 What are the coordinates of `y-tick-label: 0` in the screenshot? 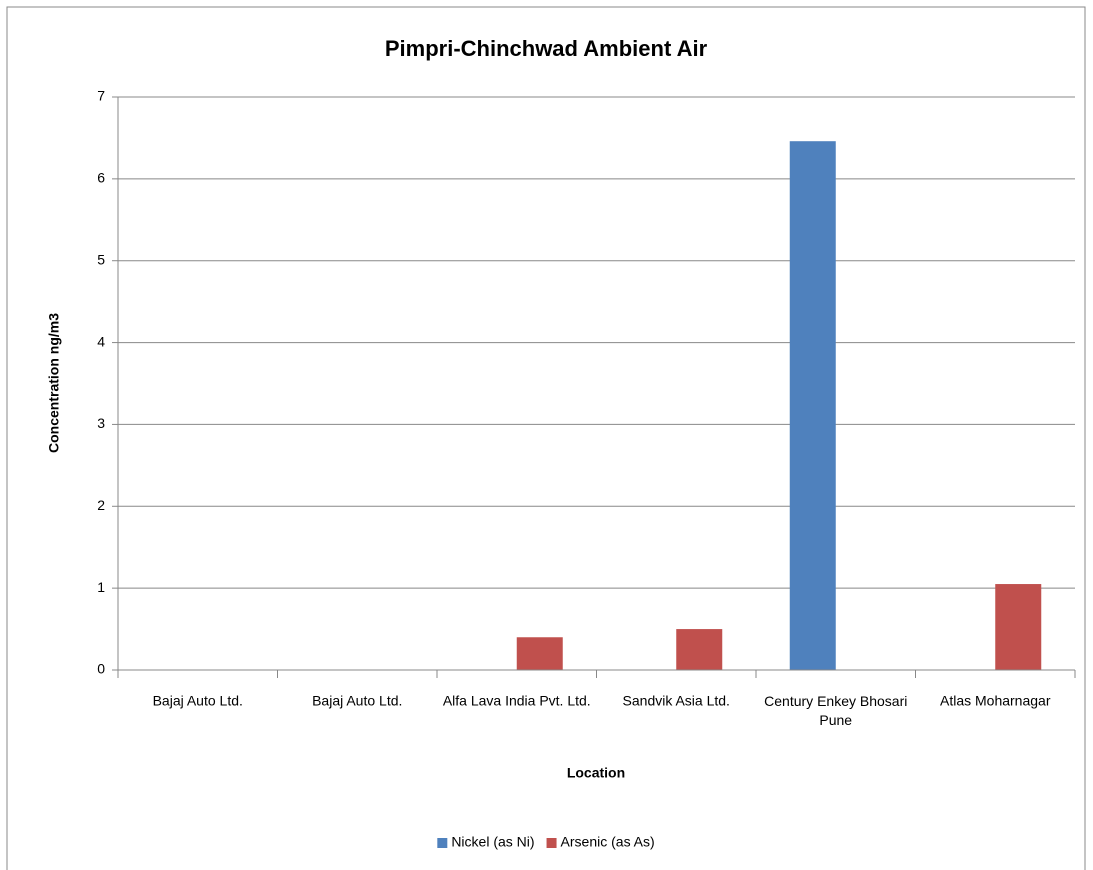 It's located at (101, 669).